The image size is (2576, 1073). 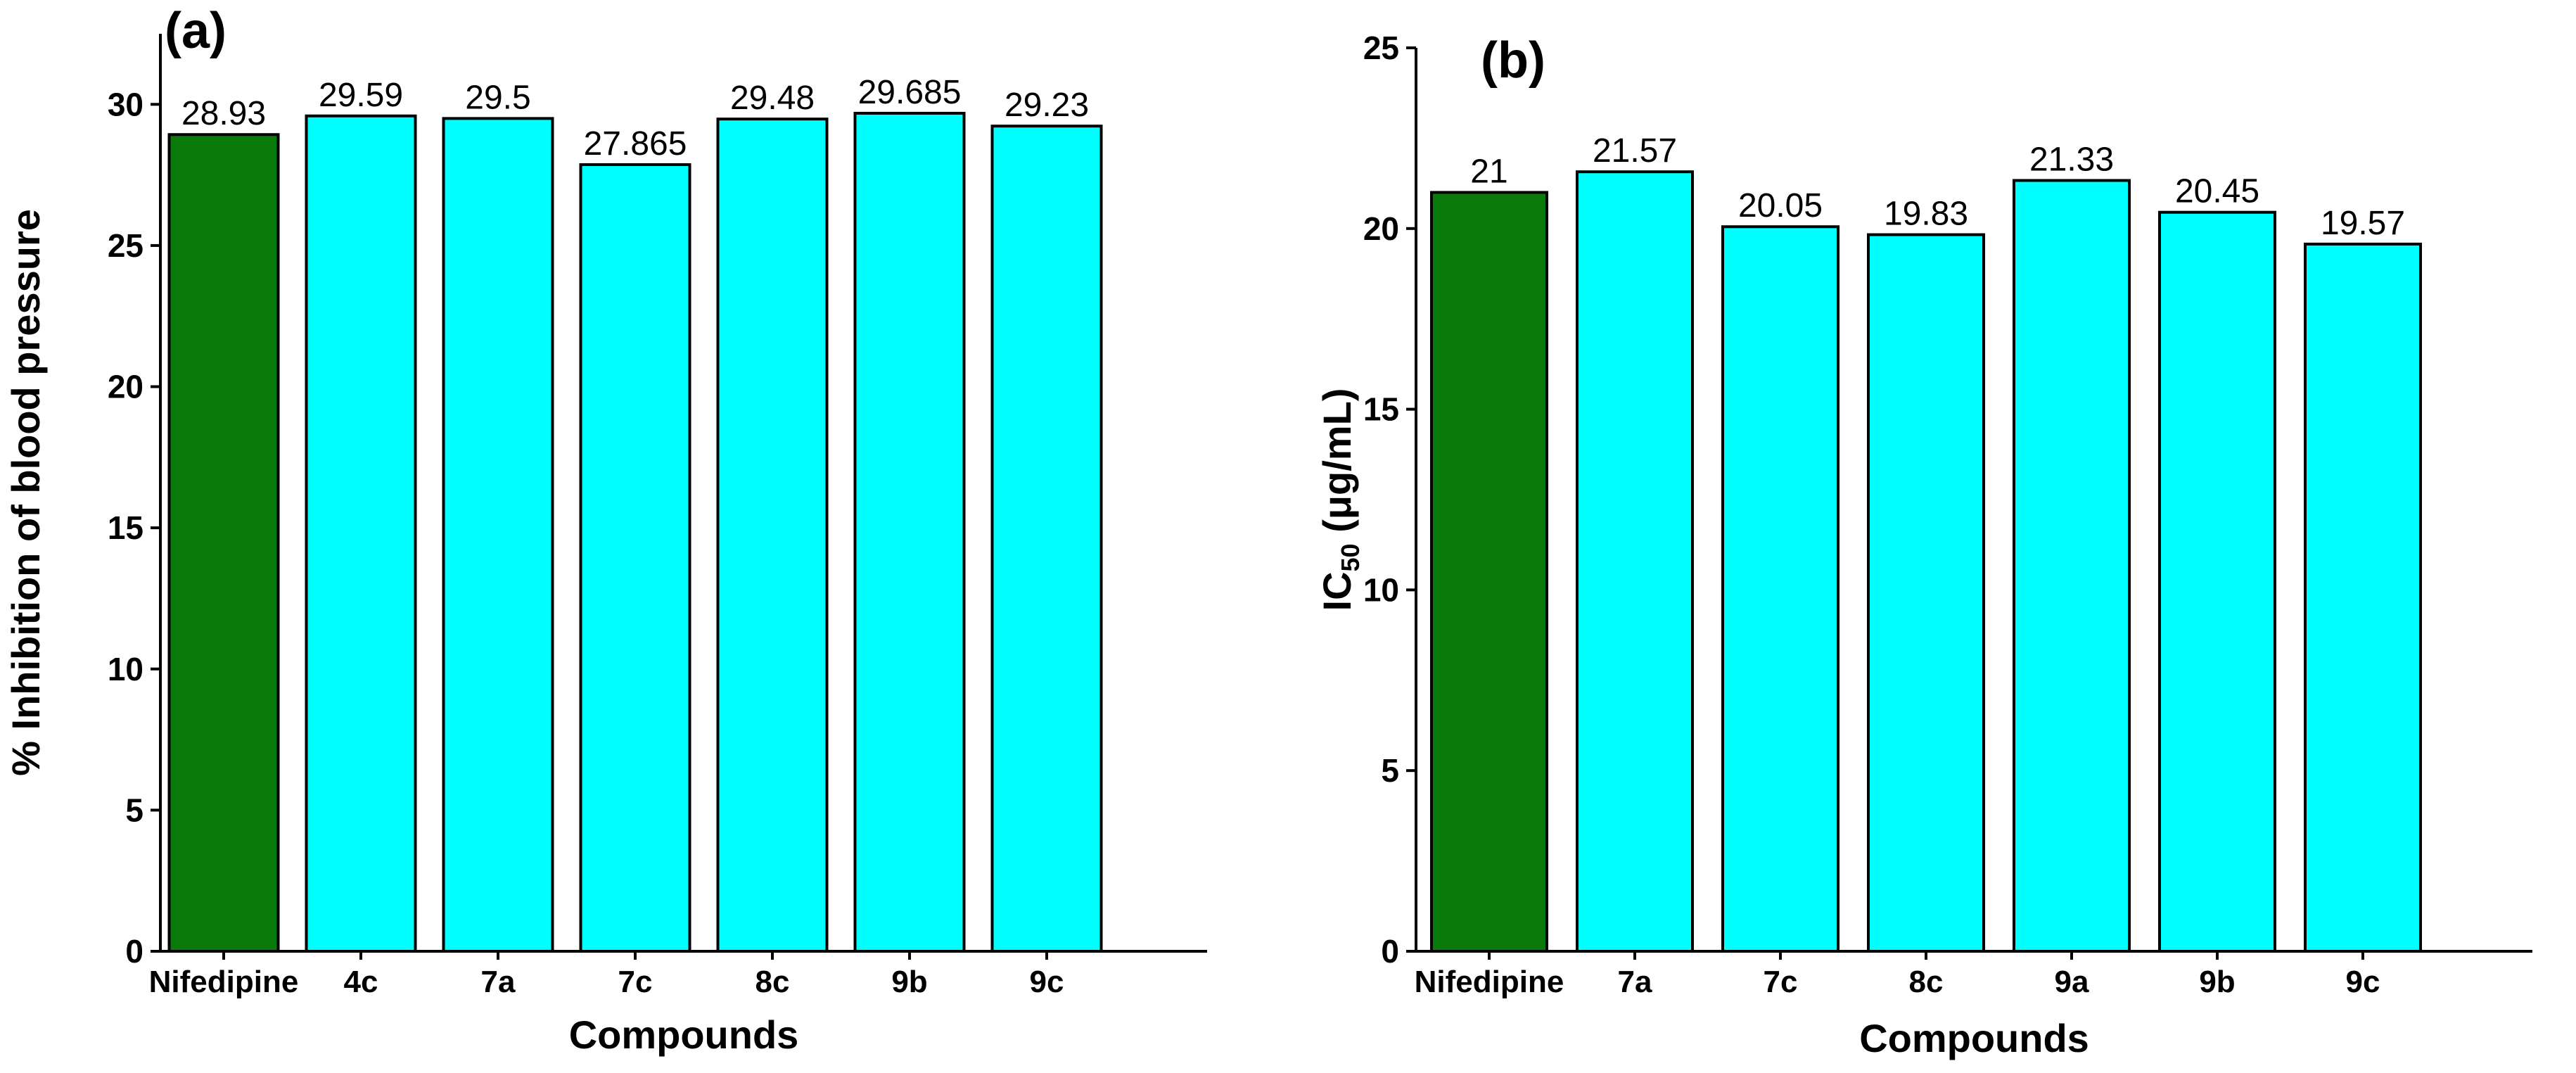 What do you see at coordinates (361, 95) in the screenshot?
I see `data-label: 29.59` at bounding box center [361, 95].